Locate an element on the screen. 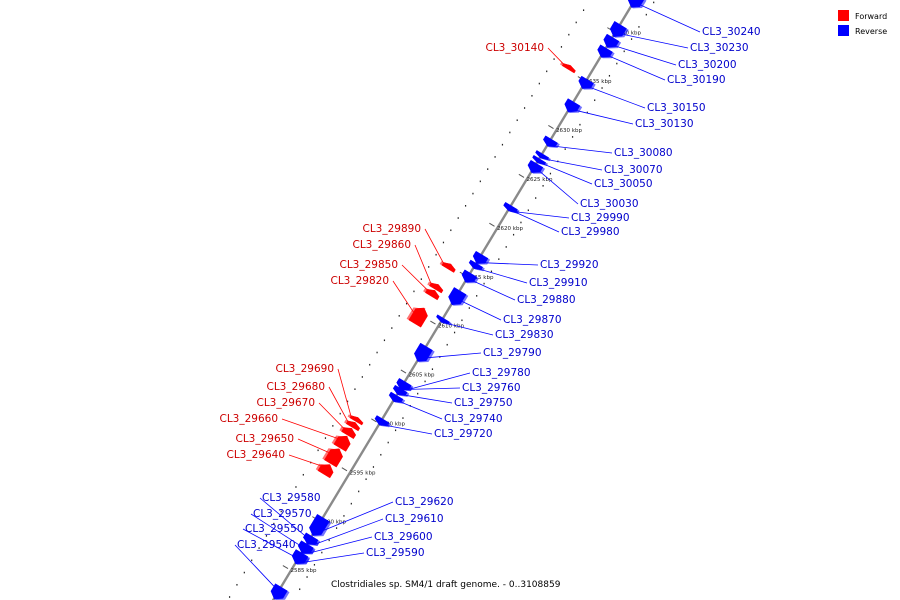 Image resolution: width=900 pixels, height=600 pixels. gene-label: CL3_30030 is located at coordinates (609, 204).